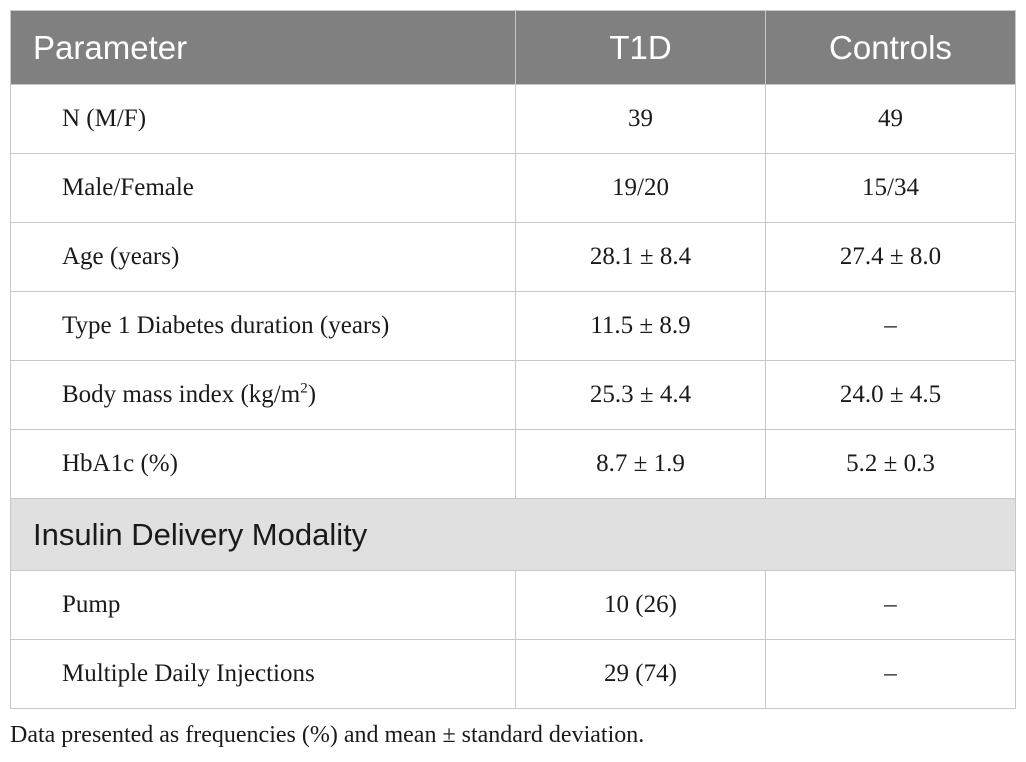  I want to click on table-row: N (M/F) 39 49, so click(513, 119).